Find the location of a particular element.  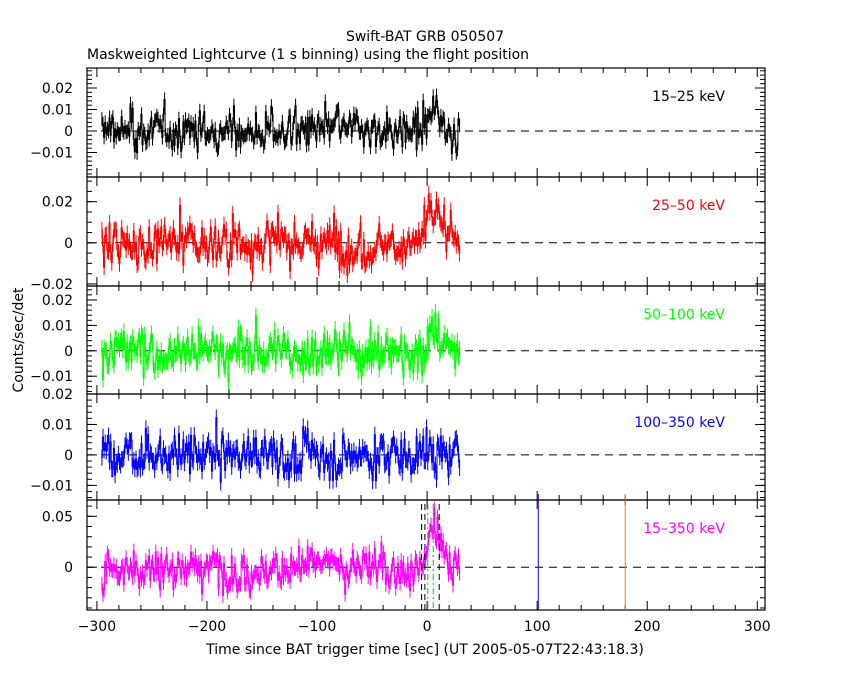

x-tick-label: 100 is located at coordinates (537, 627).